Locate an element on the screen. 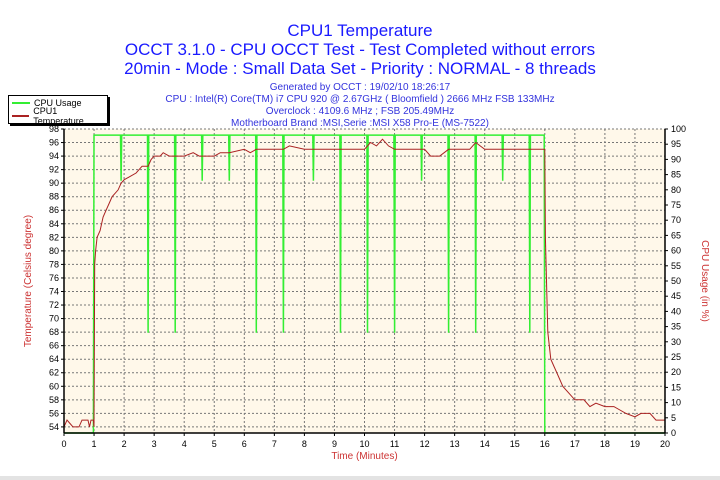  chart-title: CPU1 Temperature is located at coordinates (360, 30).